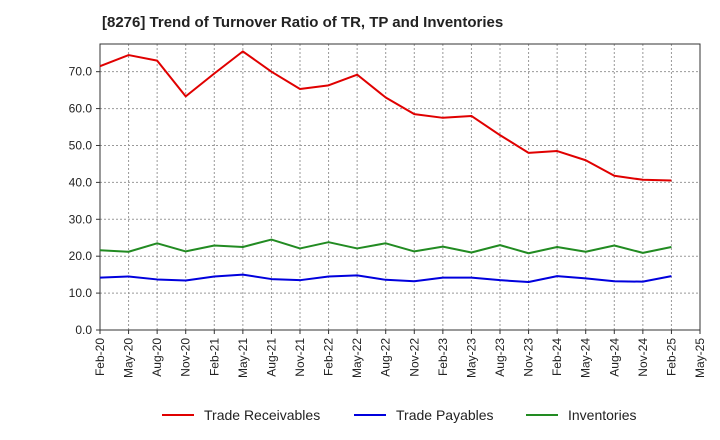  Describe the element at coordinates (186, 357) in the screenshot. I see `x-tick-label: Nov-20` at that location.